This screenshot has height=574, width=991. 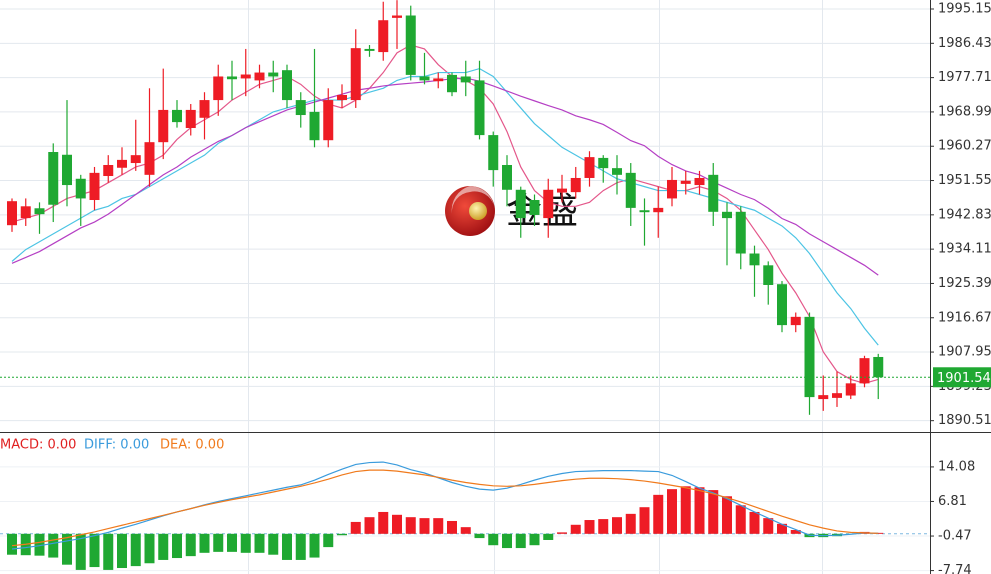 I want to click on y-tick-label: 1925.39, so click(x=964, y=283).